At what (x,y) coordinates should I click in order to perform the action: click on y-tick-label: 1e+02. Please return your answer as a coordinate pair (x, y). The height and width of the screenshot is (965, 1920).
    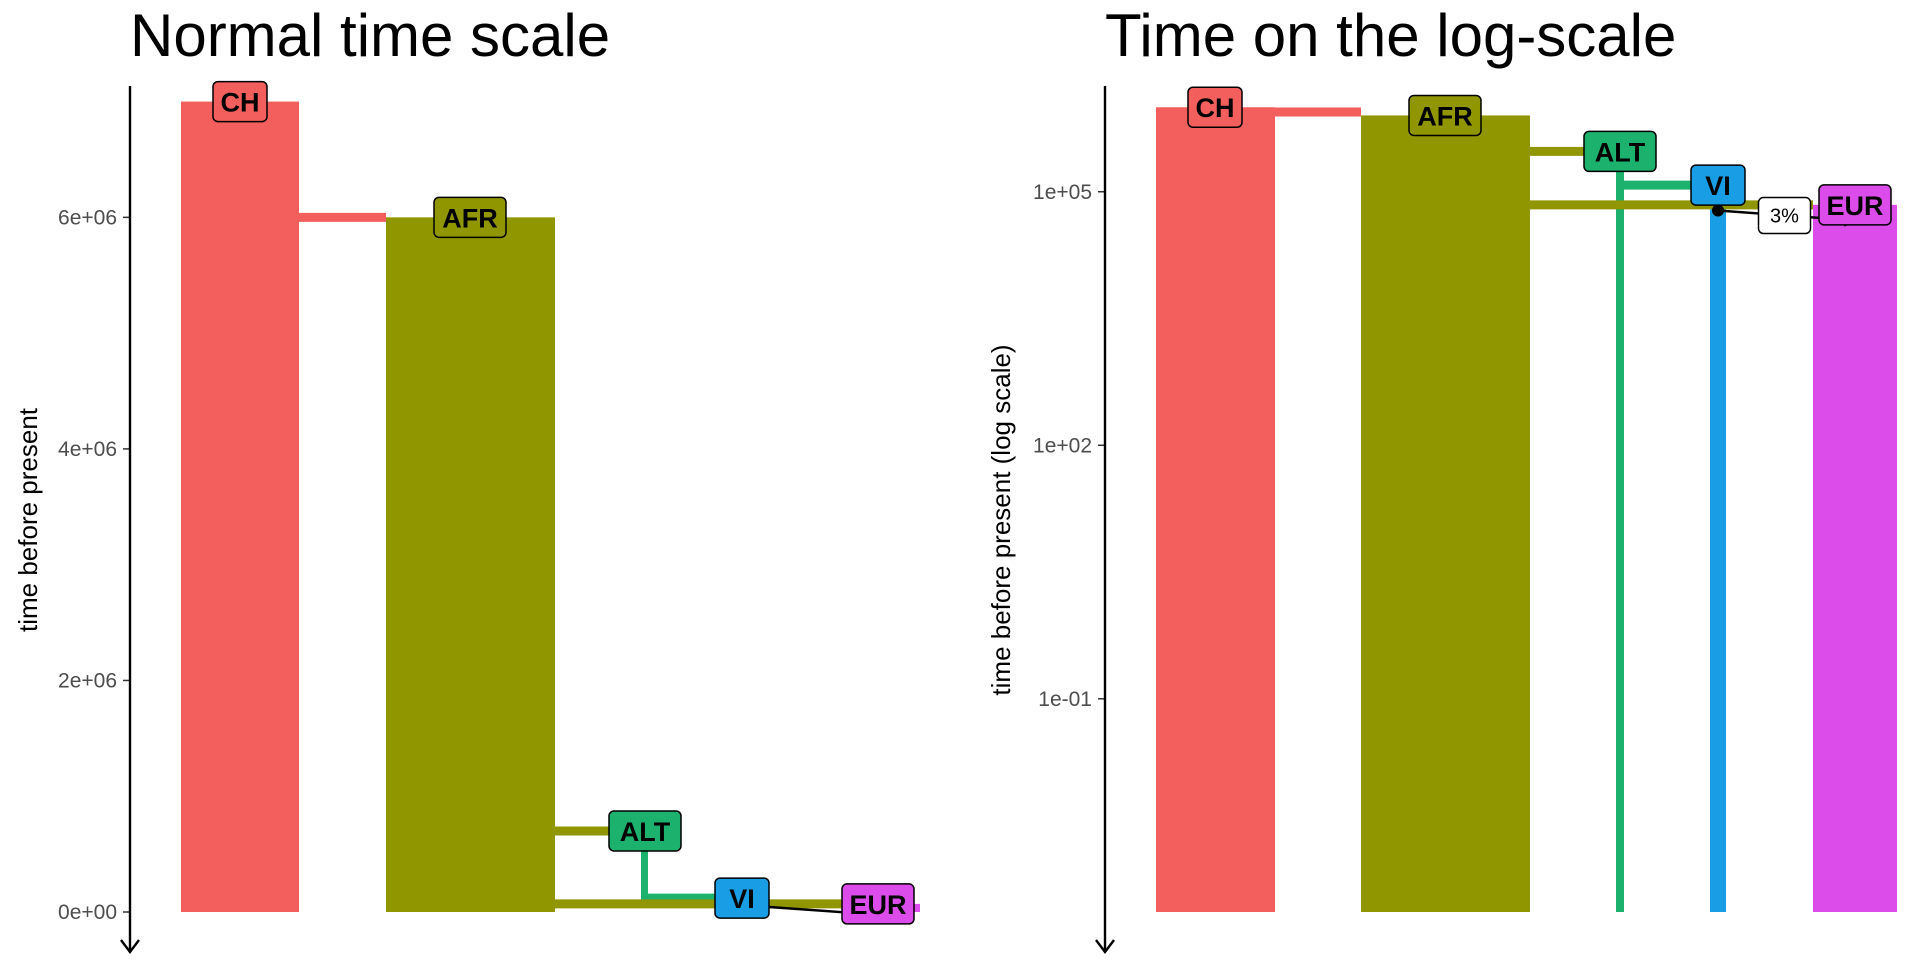
    Looking at the image, I should click on (1062, 445).